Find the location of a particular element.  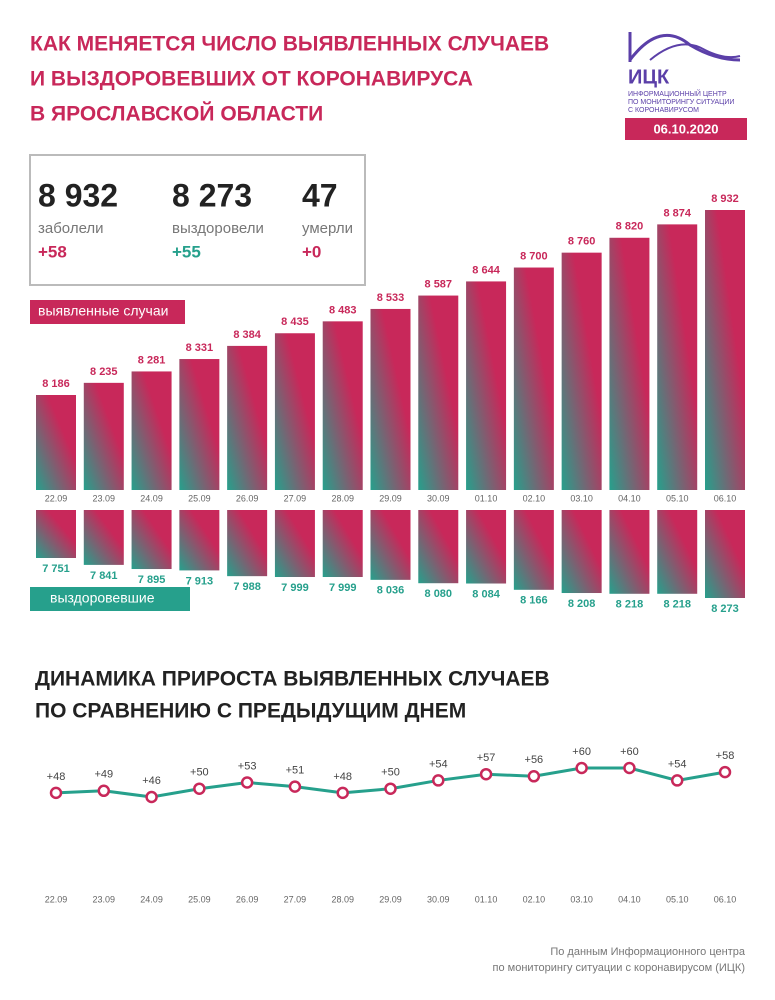

value-label: 8 533 is located at coordinates (391, 298).